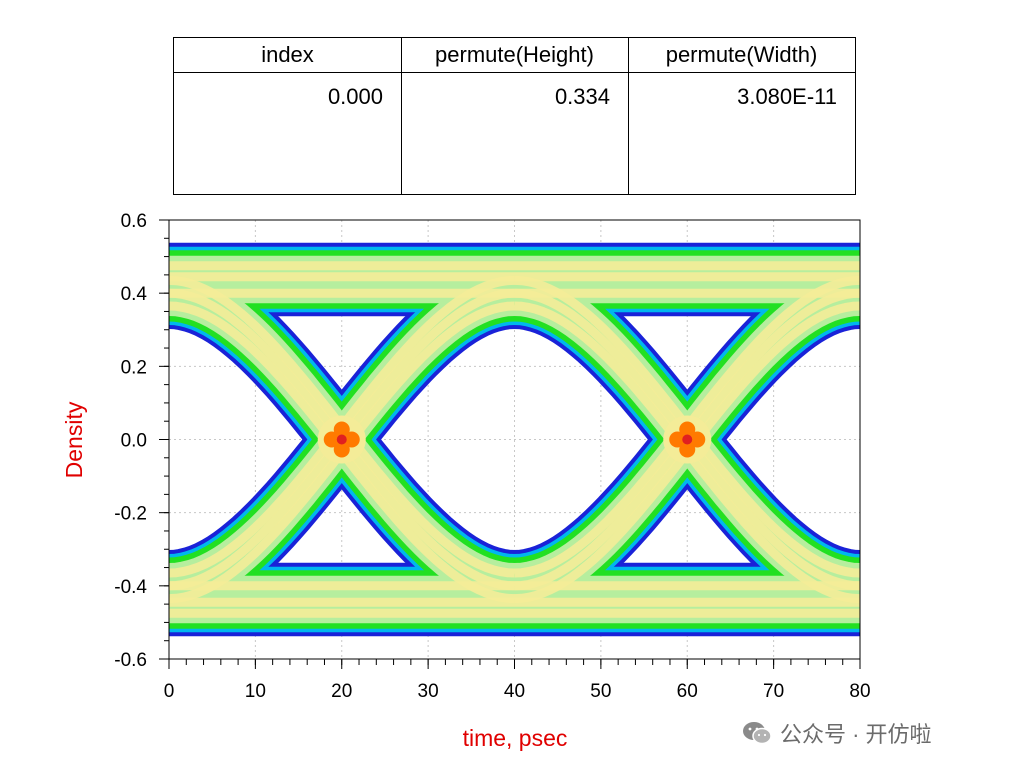 The height and width of the screenshot is (772, 1010). I want to click on y-tick-label: -0.4, so click(130, 587).